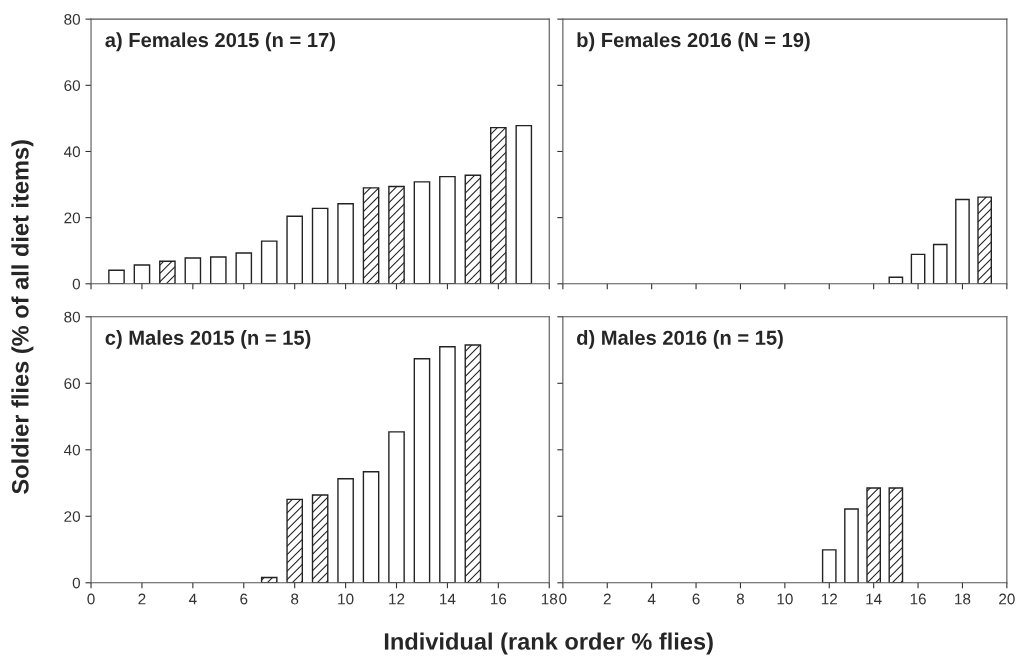 The image size is (1016, 660). Describe the element at coordinates (208, 339) in the screenshot. I see `text: c) Males 2015 (n = 15)` at that location.